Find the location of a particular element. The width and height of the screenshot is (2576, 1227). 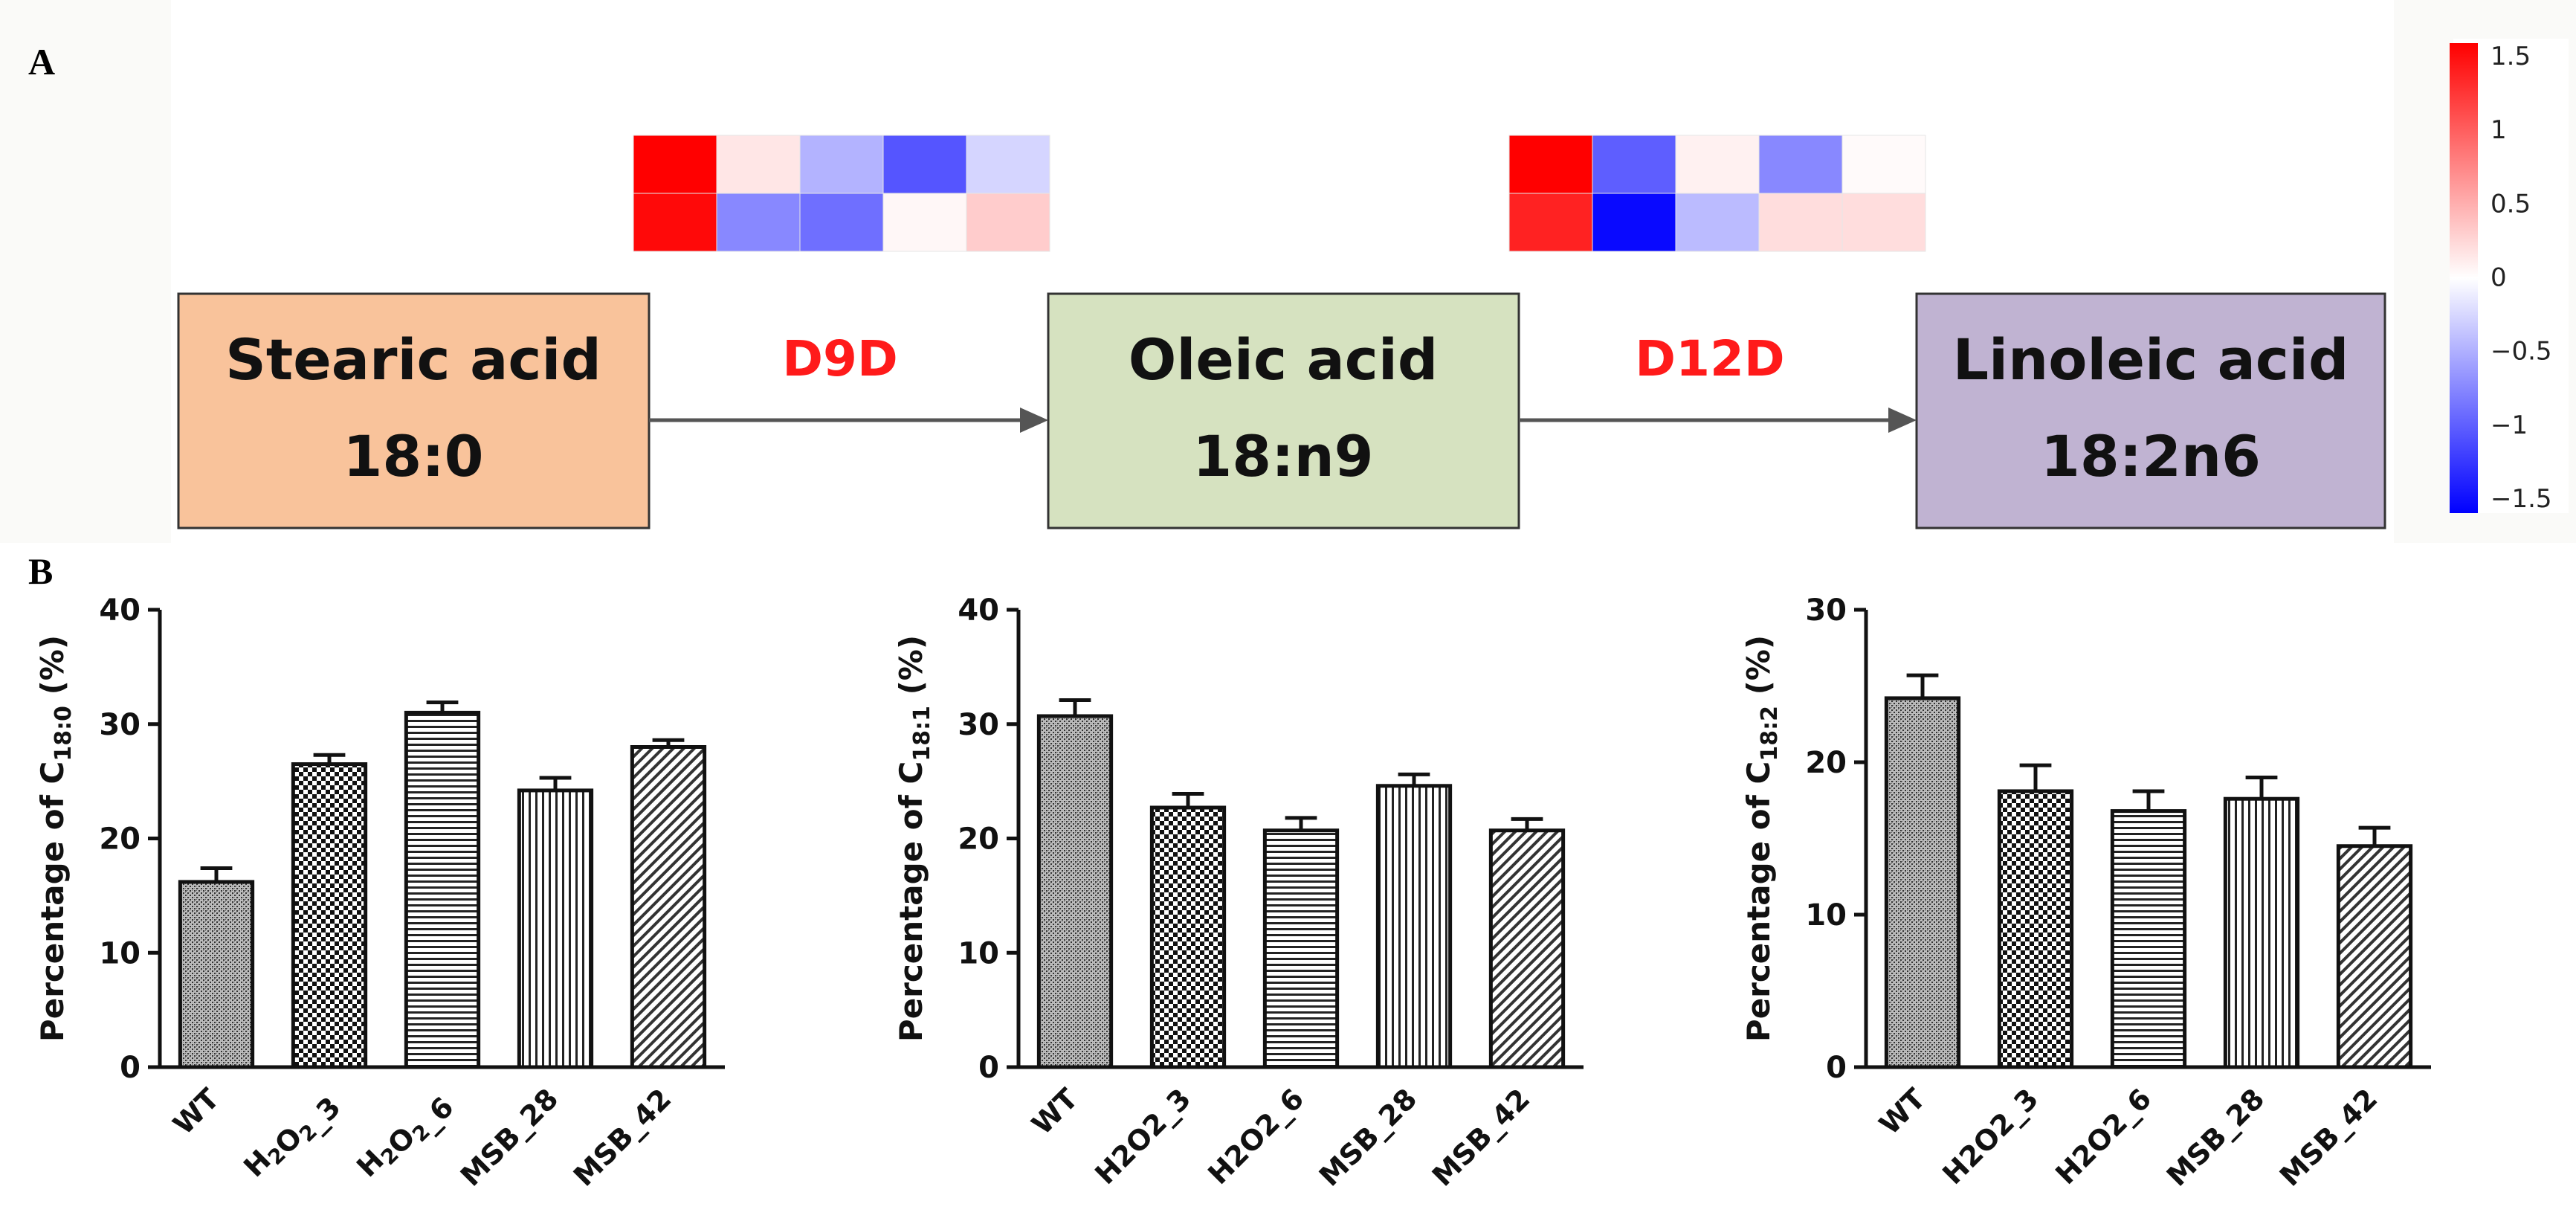

pathway-box-linoleic-acid: Linoleic acid 18:2n6 is located at coordinates (2150, 411).